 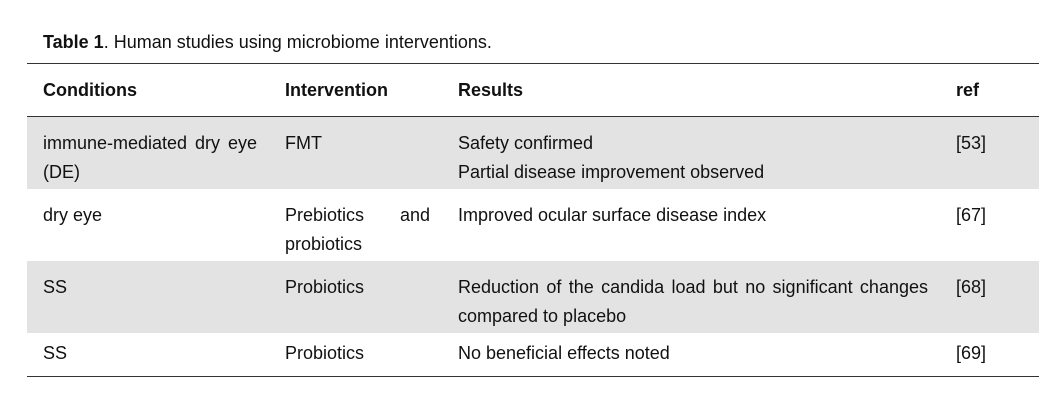 What do you see at coordinates (337, 90) in the screenshot?
I see `header-intervention: Intervention` at bounding box center [337, 90].